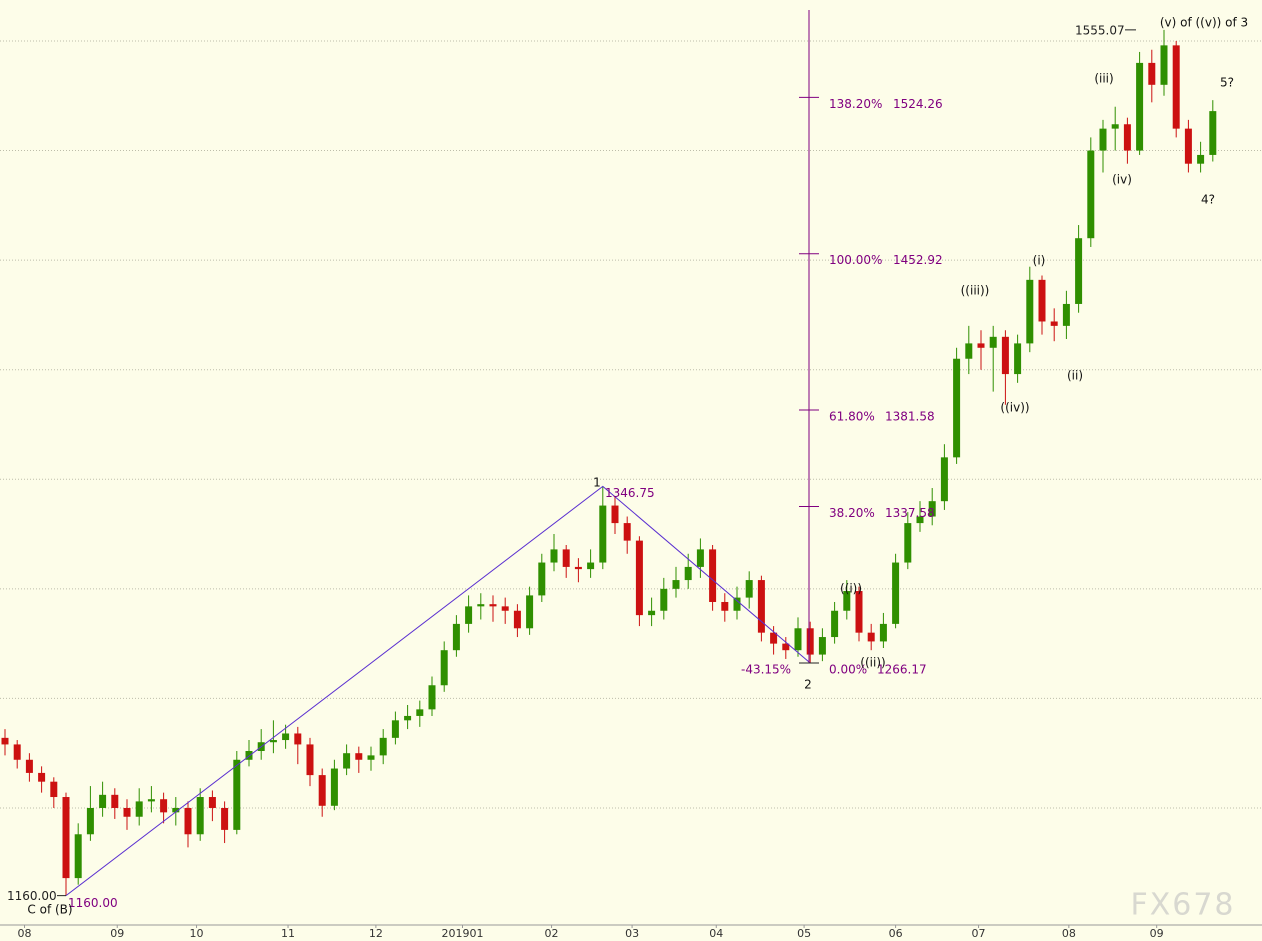  I want to click on price-label: 1555.07, so click(1100, 30).